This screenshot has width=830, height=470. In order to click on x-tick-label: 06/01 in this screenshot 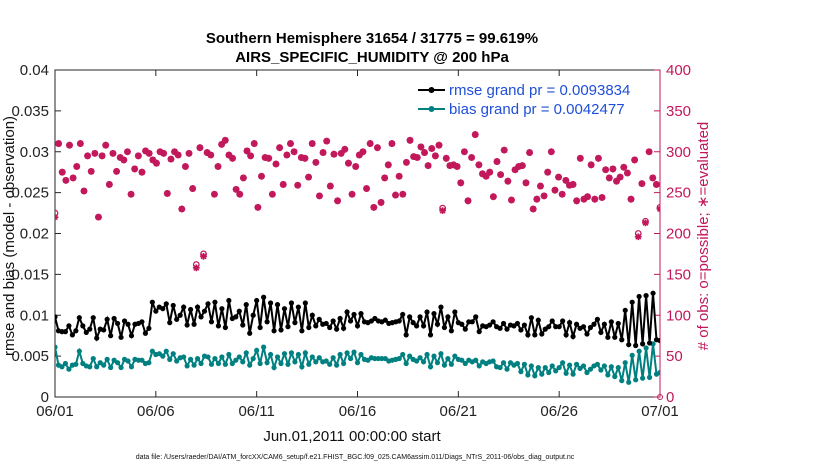, I will do `click(55, 411)`.